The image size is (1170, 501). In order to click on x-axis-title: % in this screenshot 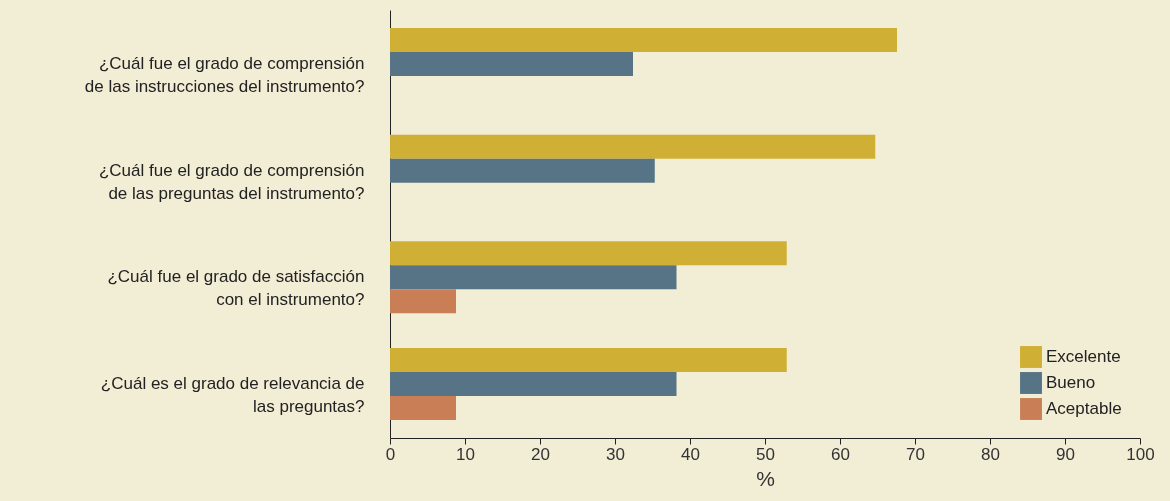, I will do `click(765, 478)`.